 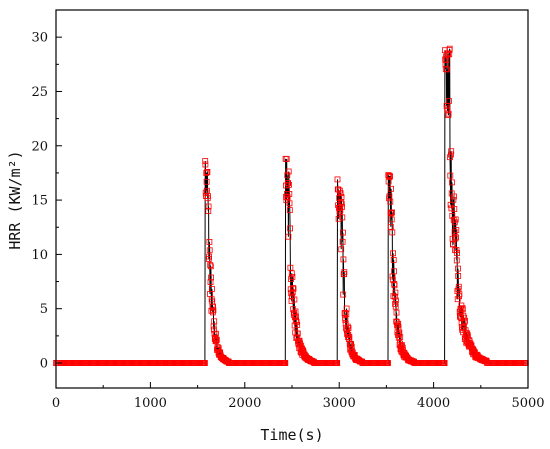 What do you see at coordinates (44, 309) in the screenshot?
I see `y-tick-label: 5` at bounding box center [44, 309].